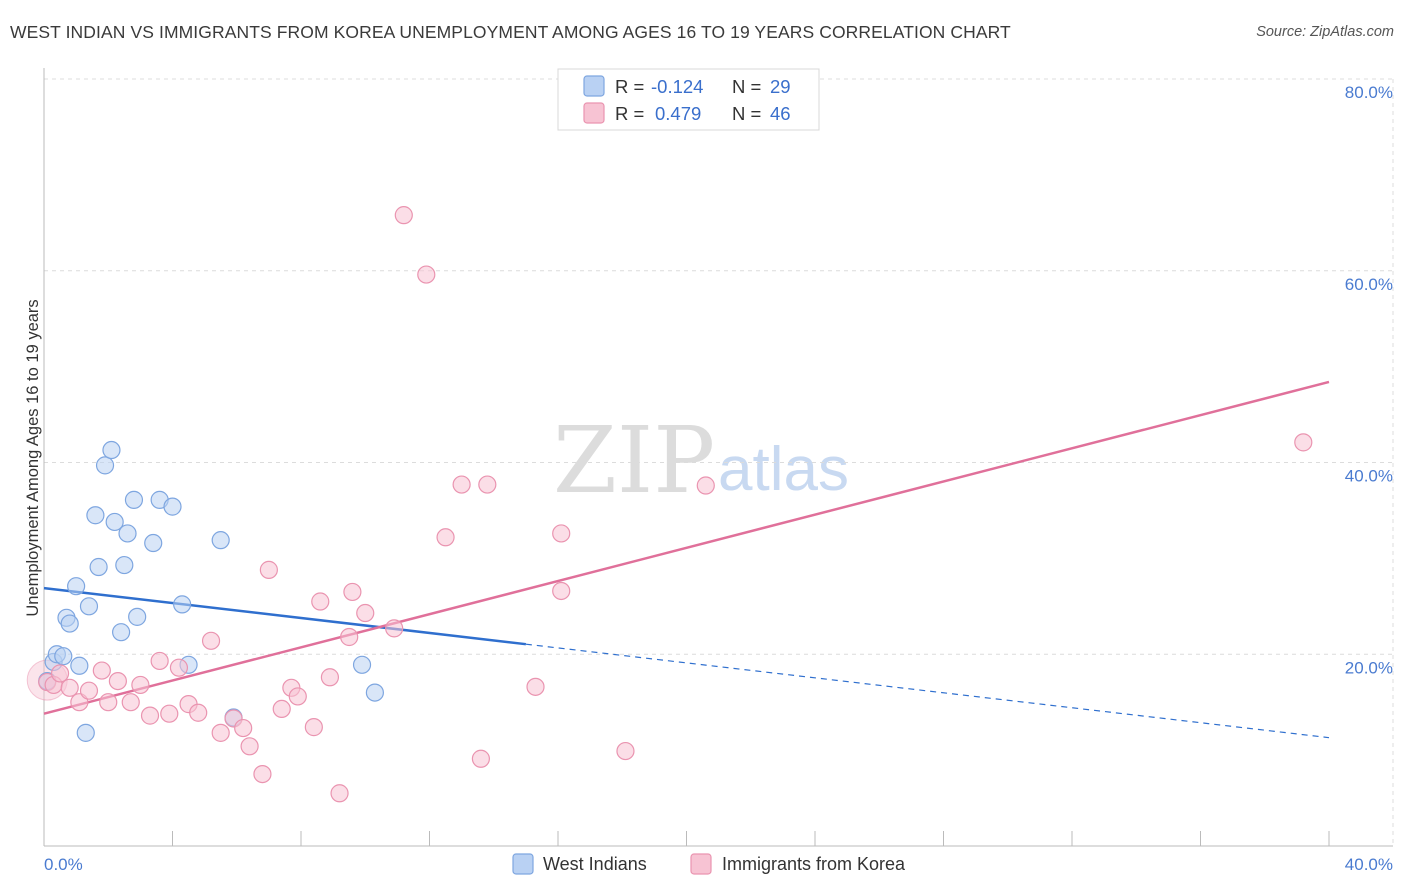  What do you see at coordinates (780, 113) in the screenshot?
I see `legend-n-value: 46` at bounding box center [780, 113].